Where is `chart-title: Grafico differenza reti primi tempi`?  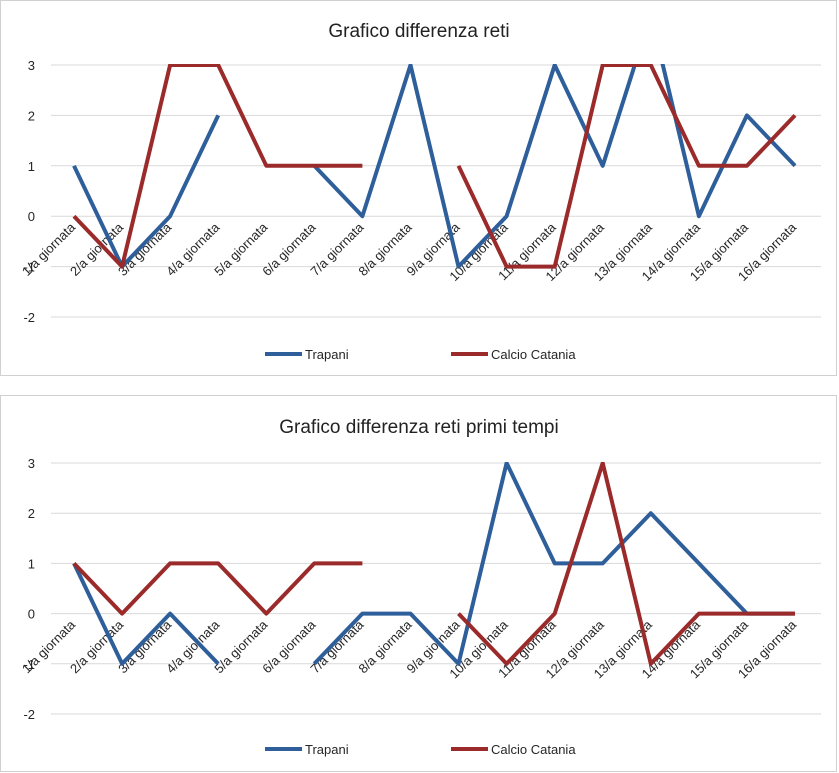
chart-title: Grafico differenza reti primi tempi is located at coordinates (418, 427).